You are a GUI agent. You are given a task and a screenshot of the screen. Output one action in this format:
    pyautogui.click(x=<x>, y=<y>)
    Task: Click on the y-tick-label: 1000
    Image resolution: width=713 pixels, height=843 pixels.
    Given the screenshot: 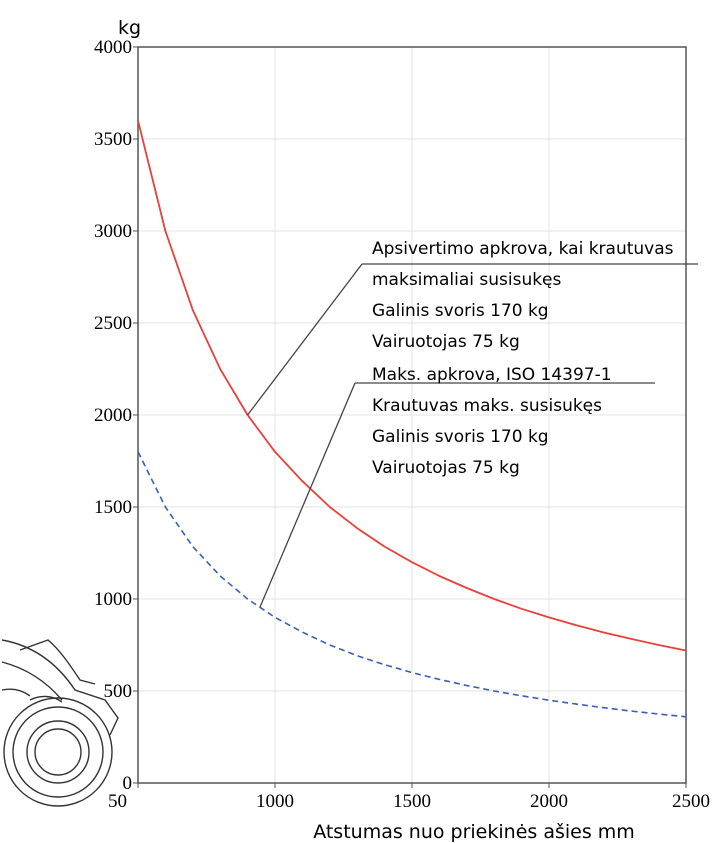 What is the action you would take?
    pyautogui.click(x=113, y=599)
    